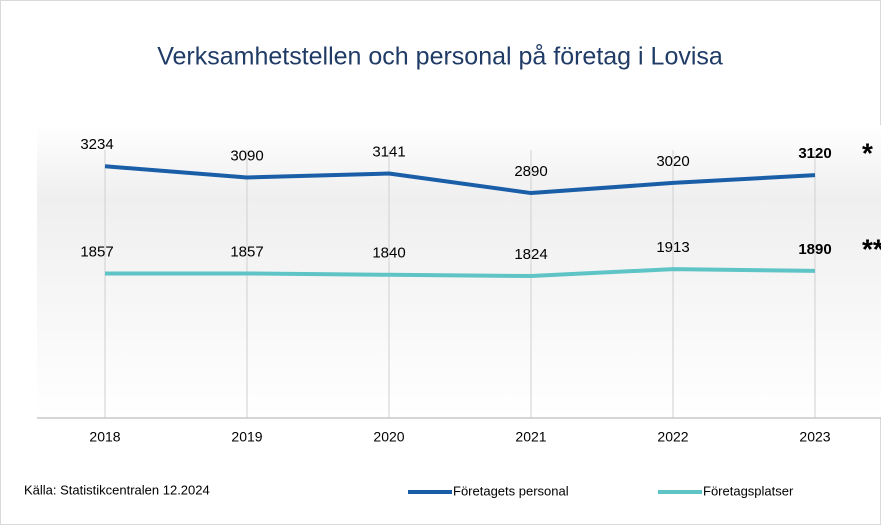 This screenshot has width=881, height=525. I want to click on x-tick-label: 2022, so click(672, 437).